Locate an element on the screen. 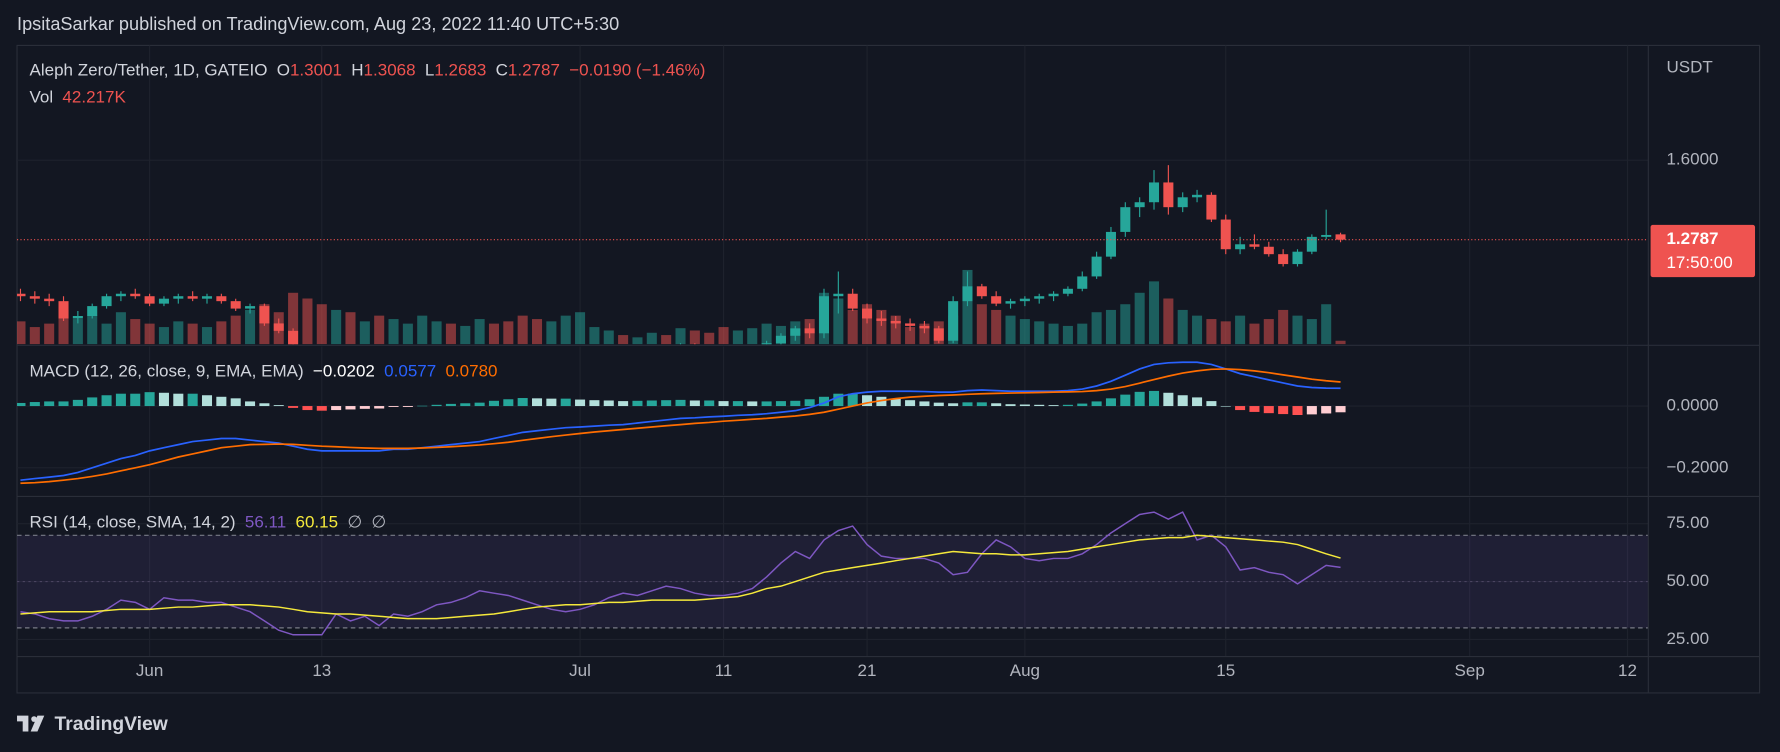 This screenshot has width=1780, height=752. x-tick-label: Jun is located at coordinates (149, 670).